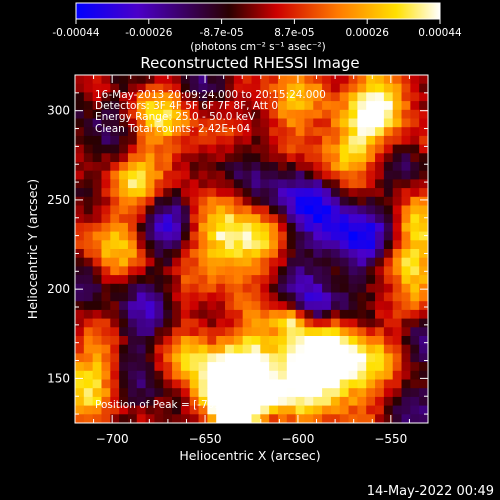  What do you see at coordinates (205, 439) in the screenshot?
I see `x-tick-label: −650` at bounding box center [205, 439].